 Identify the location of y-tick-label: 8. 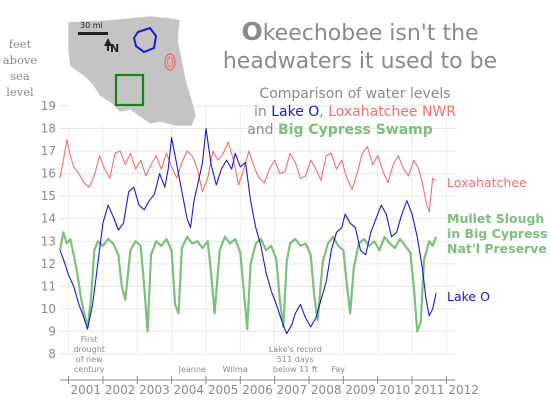
(52, 354).